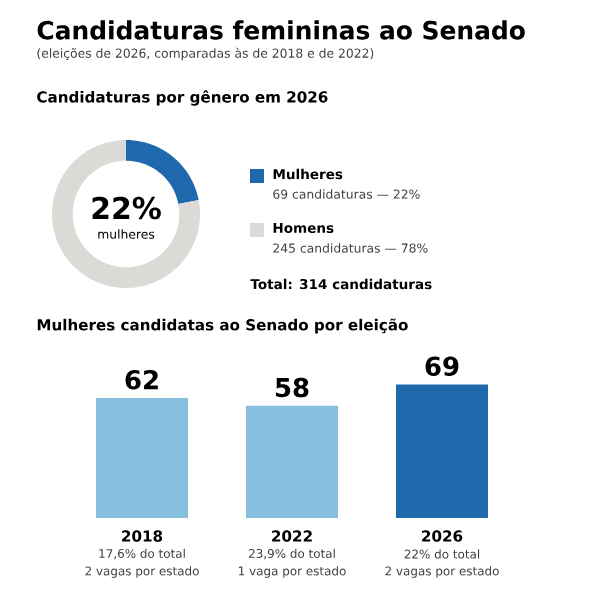 Image resolution: width=600 pixels, height=590 pixels. Describe the element at coordinates (442, 366) in the screenshot. I see `data-label: 69` at that location.